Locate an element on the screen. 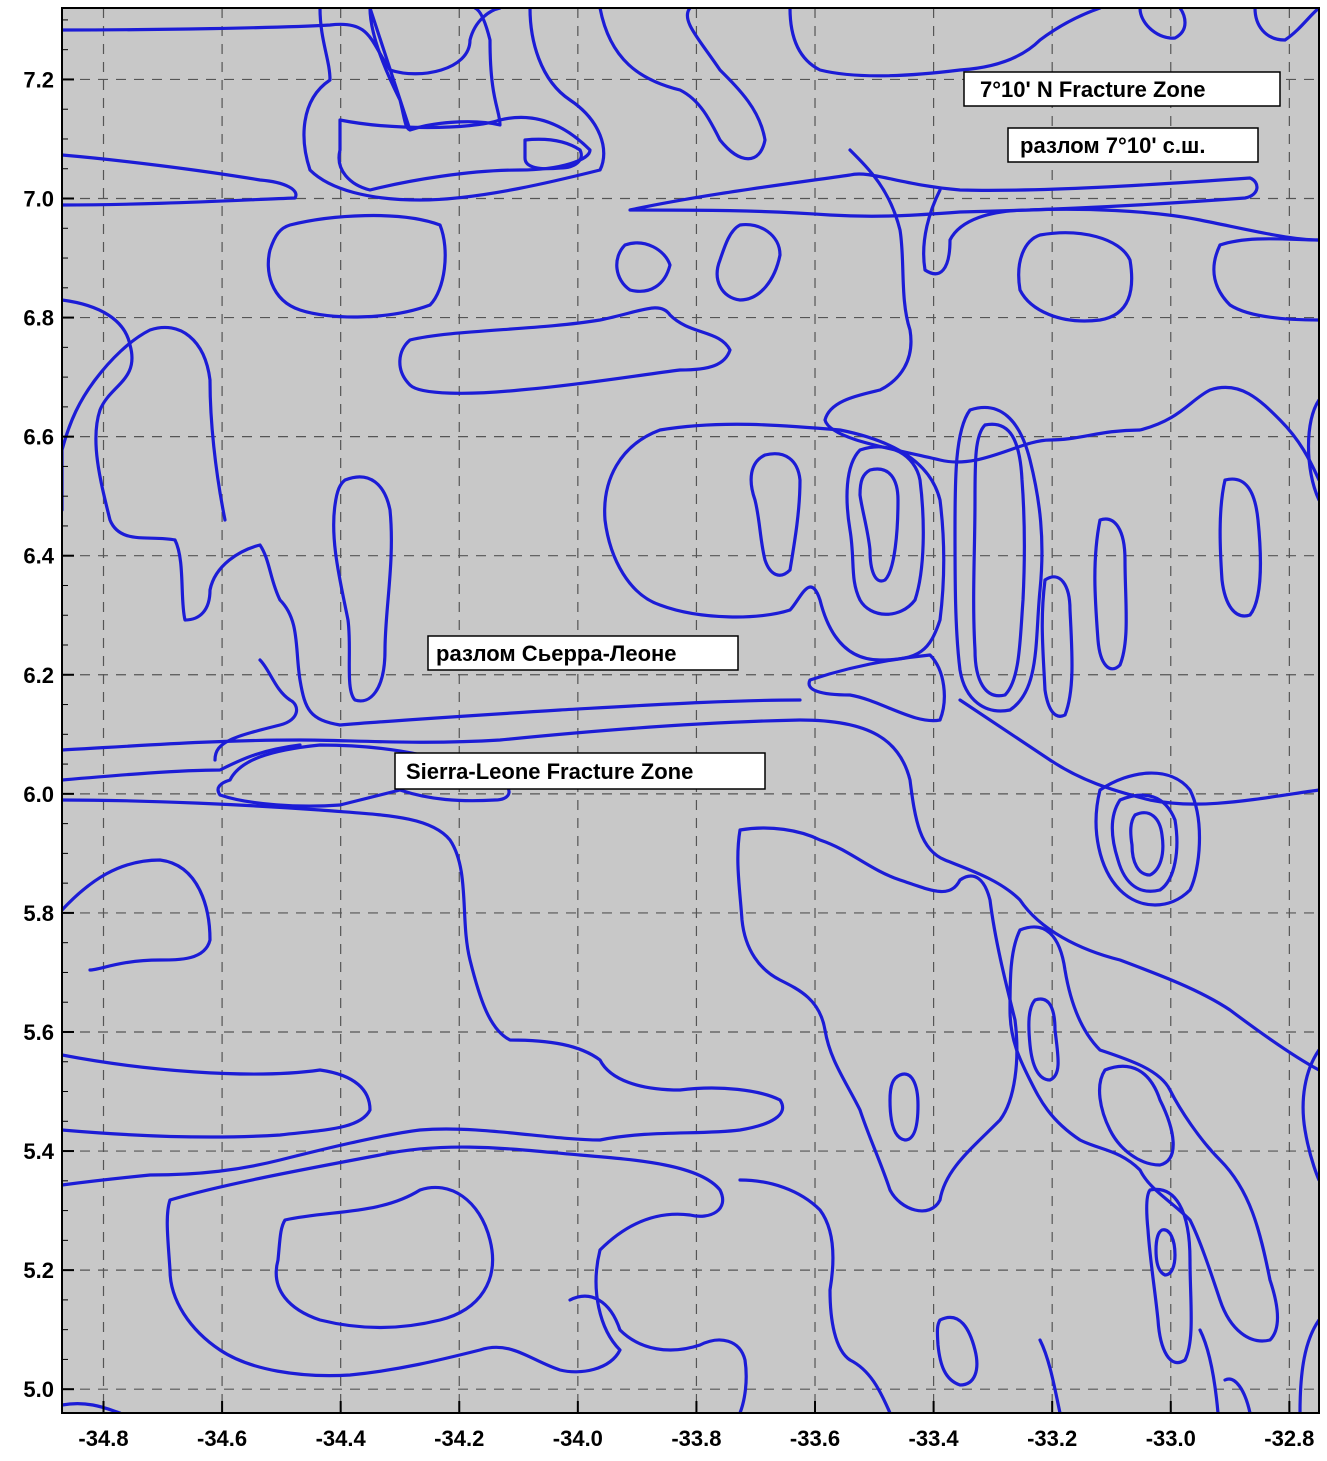  label-text: разлом 7°10' с.ш. is located at coordinates (1112, 145).